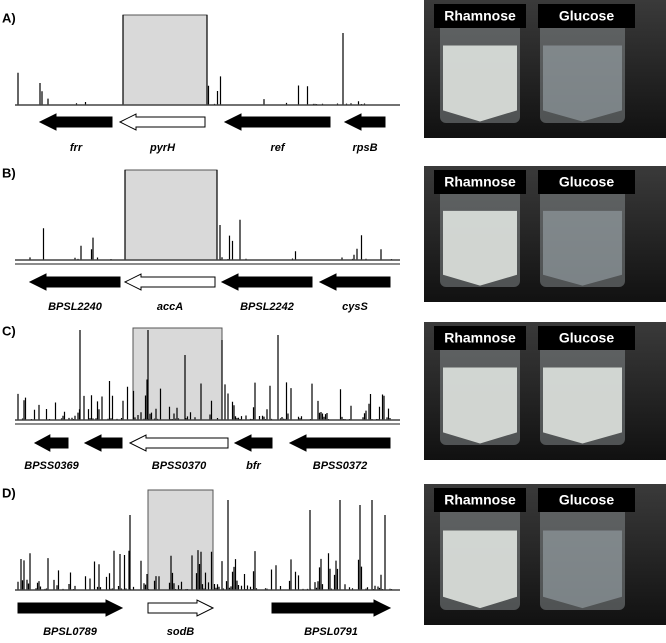  I want to click on panel-label: C), so click(9, 330).